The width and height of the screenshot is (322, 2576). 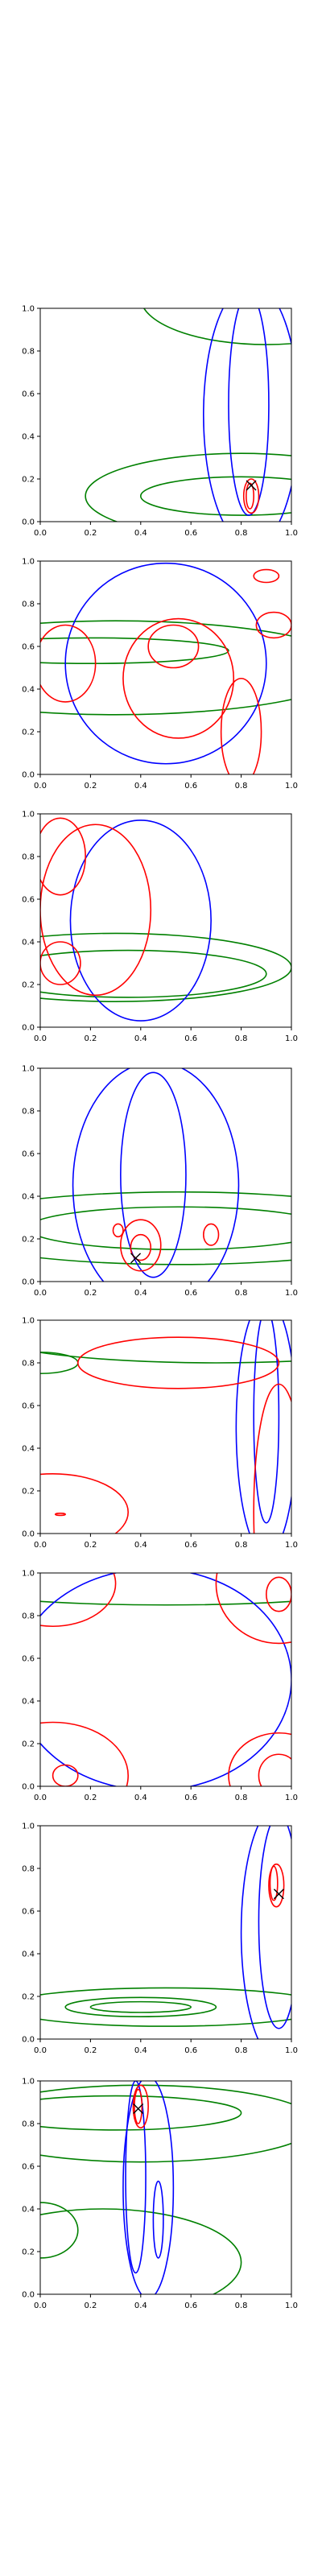 I want to click on panel-2: 0.0 0.2 0.4 0.6 0.8 1.0 0.0 0.2 0.4 0.6 0.8 1.0, so click(x=160, y=674).